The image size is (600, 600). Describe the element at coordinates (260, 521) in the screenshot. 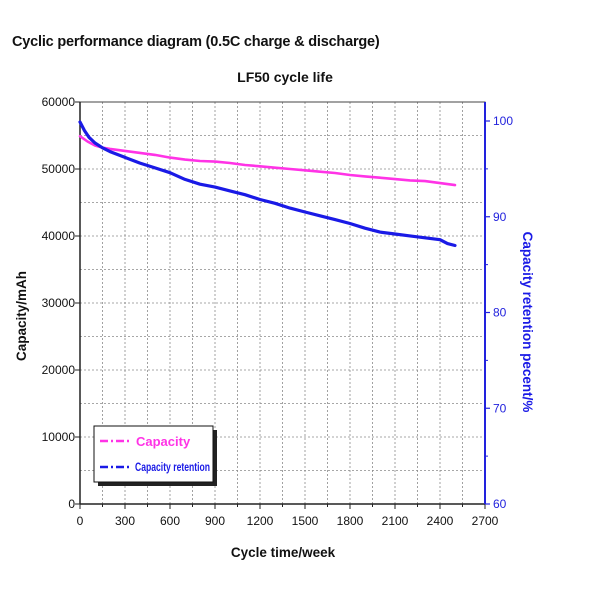

I see `x-tick-label: 1200` at that location.